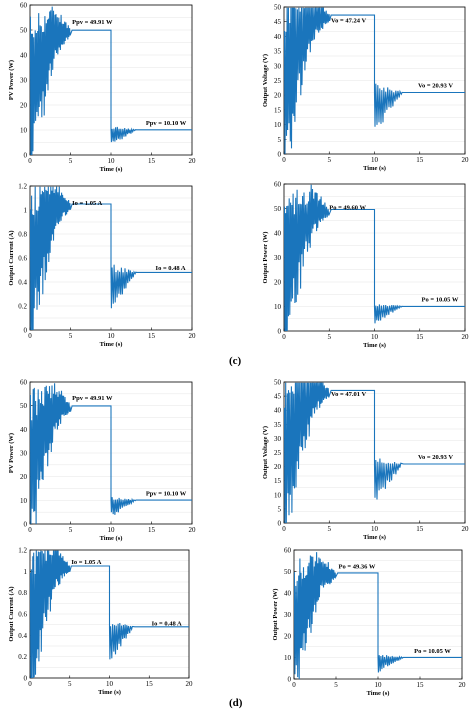 This screenshot has height=716, width=474. Describe the element at coordinates (275, 615) in the screenshot. I see `y-axis-label: Output Power (W)` at that location.